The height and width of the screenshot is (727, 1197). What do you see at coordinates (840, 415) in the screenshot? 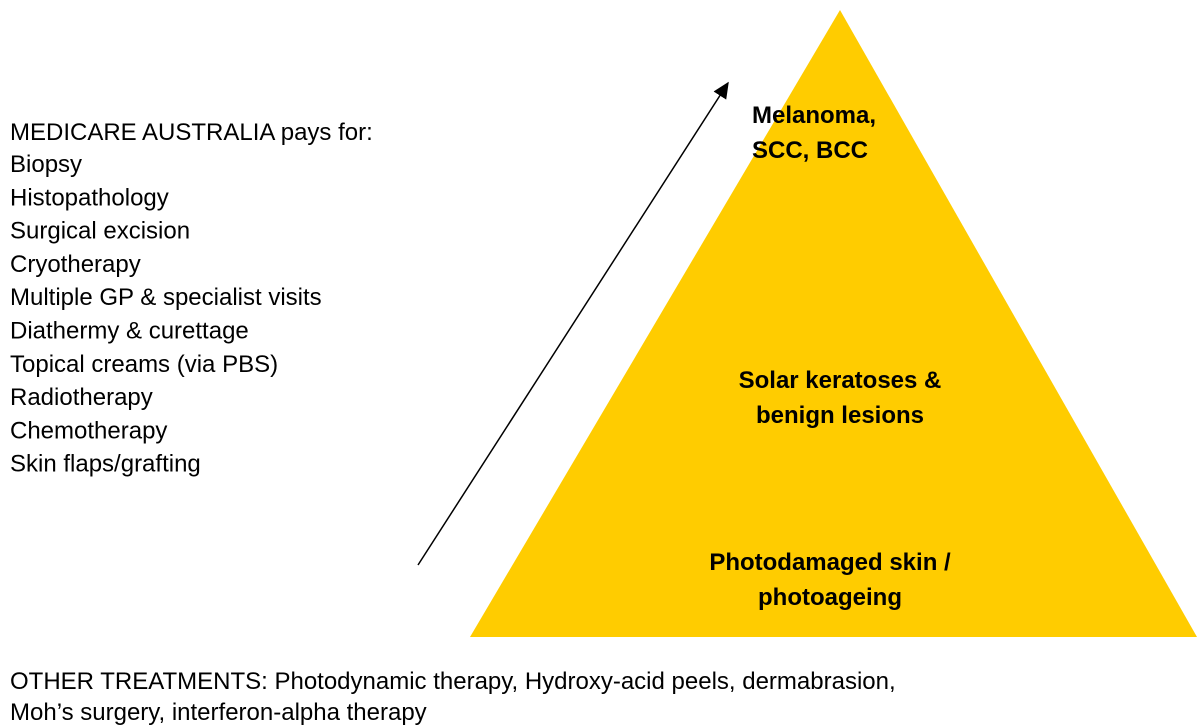
I see `level-label: benign lesions` at bounding box center [840, 415].